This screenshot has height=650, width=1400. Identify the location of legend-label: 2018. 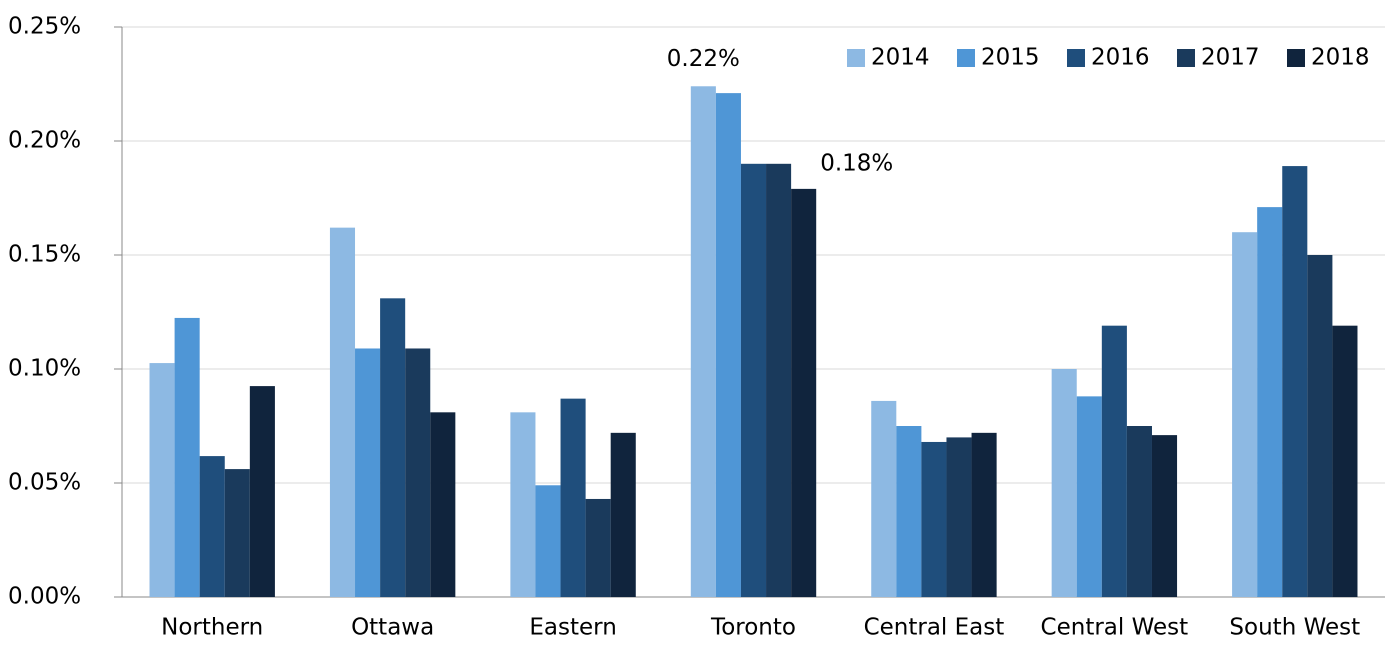
(1340, 58).